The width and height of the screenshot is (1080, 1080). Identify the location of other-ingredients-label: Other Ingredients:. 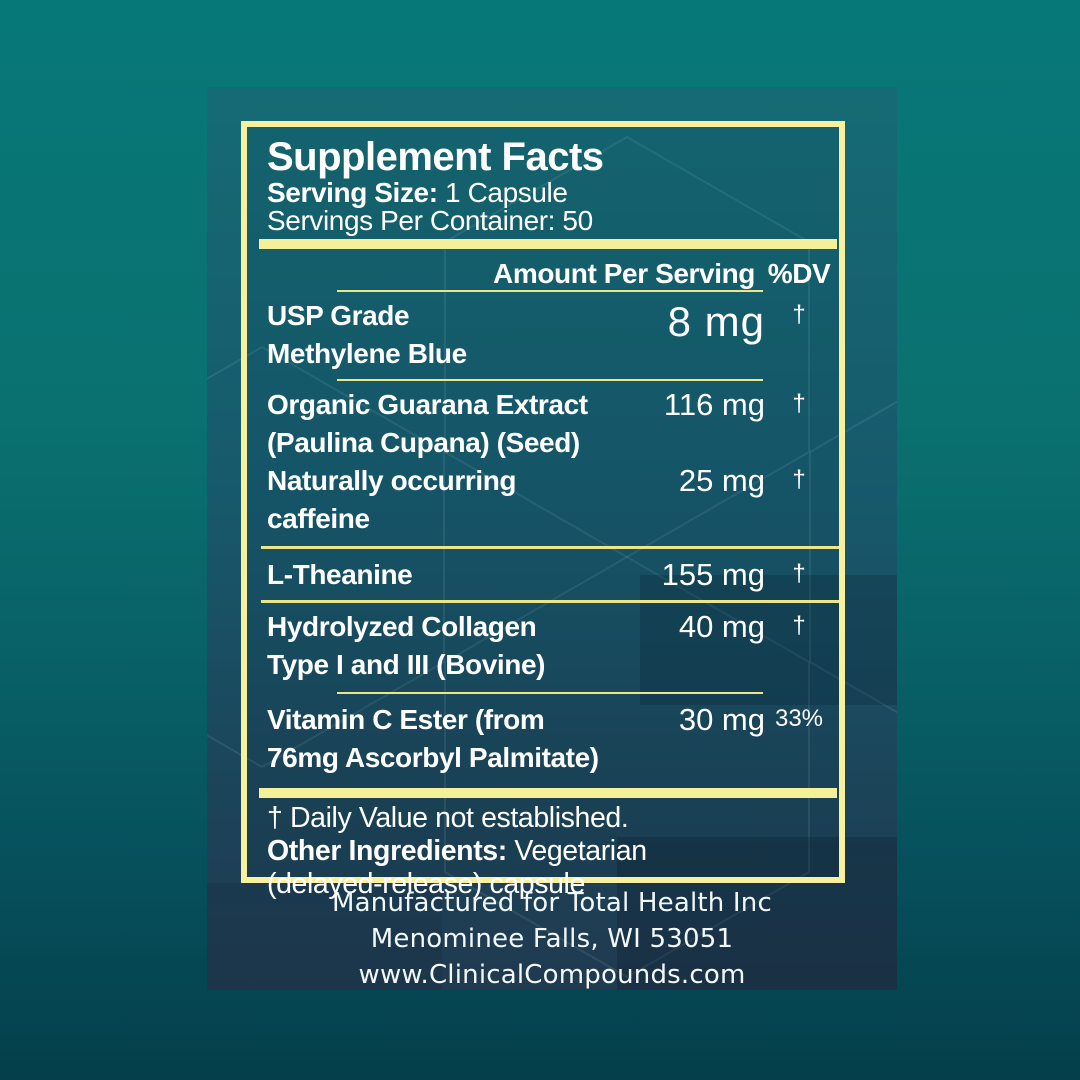
(387, 851).